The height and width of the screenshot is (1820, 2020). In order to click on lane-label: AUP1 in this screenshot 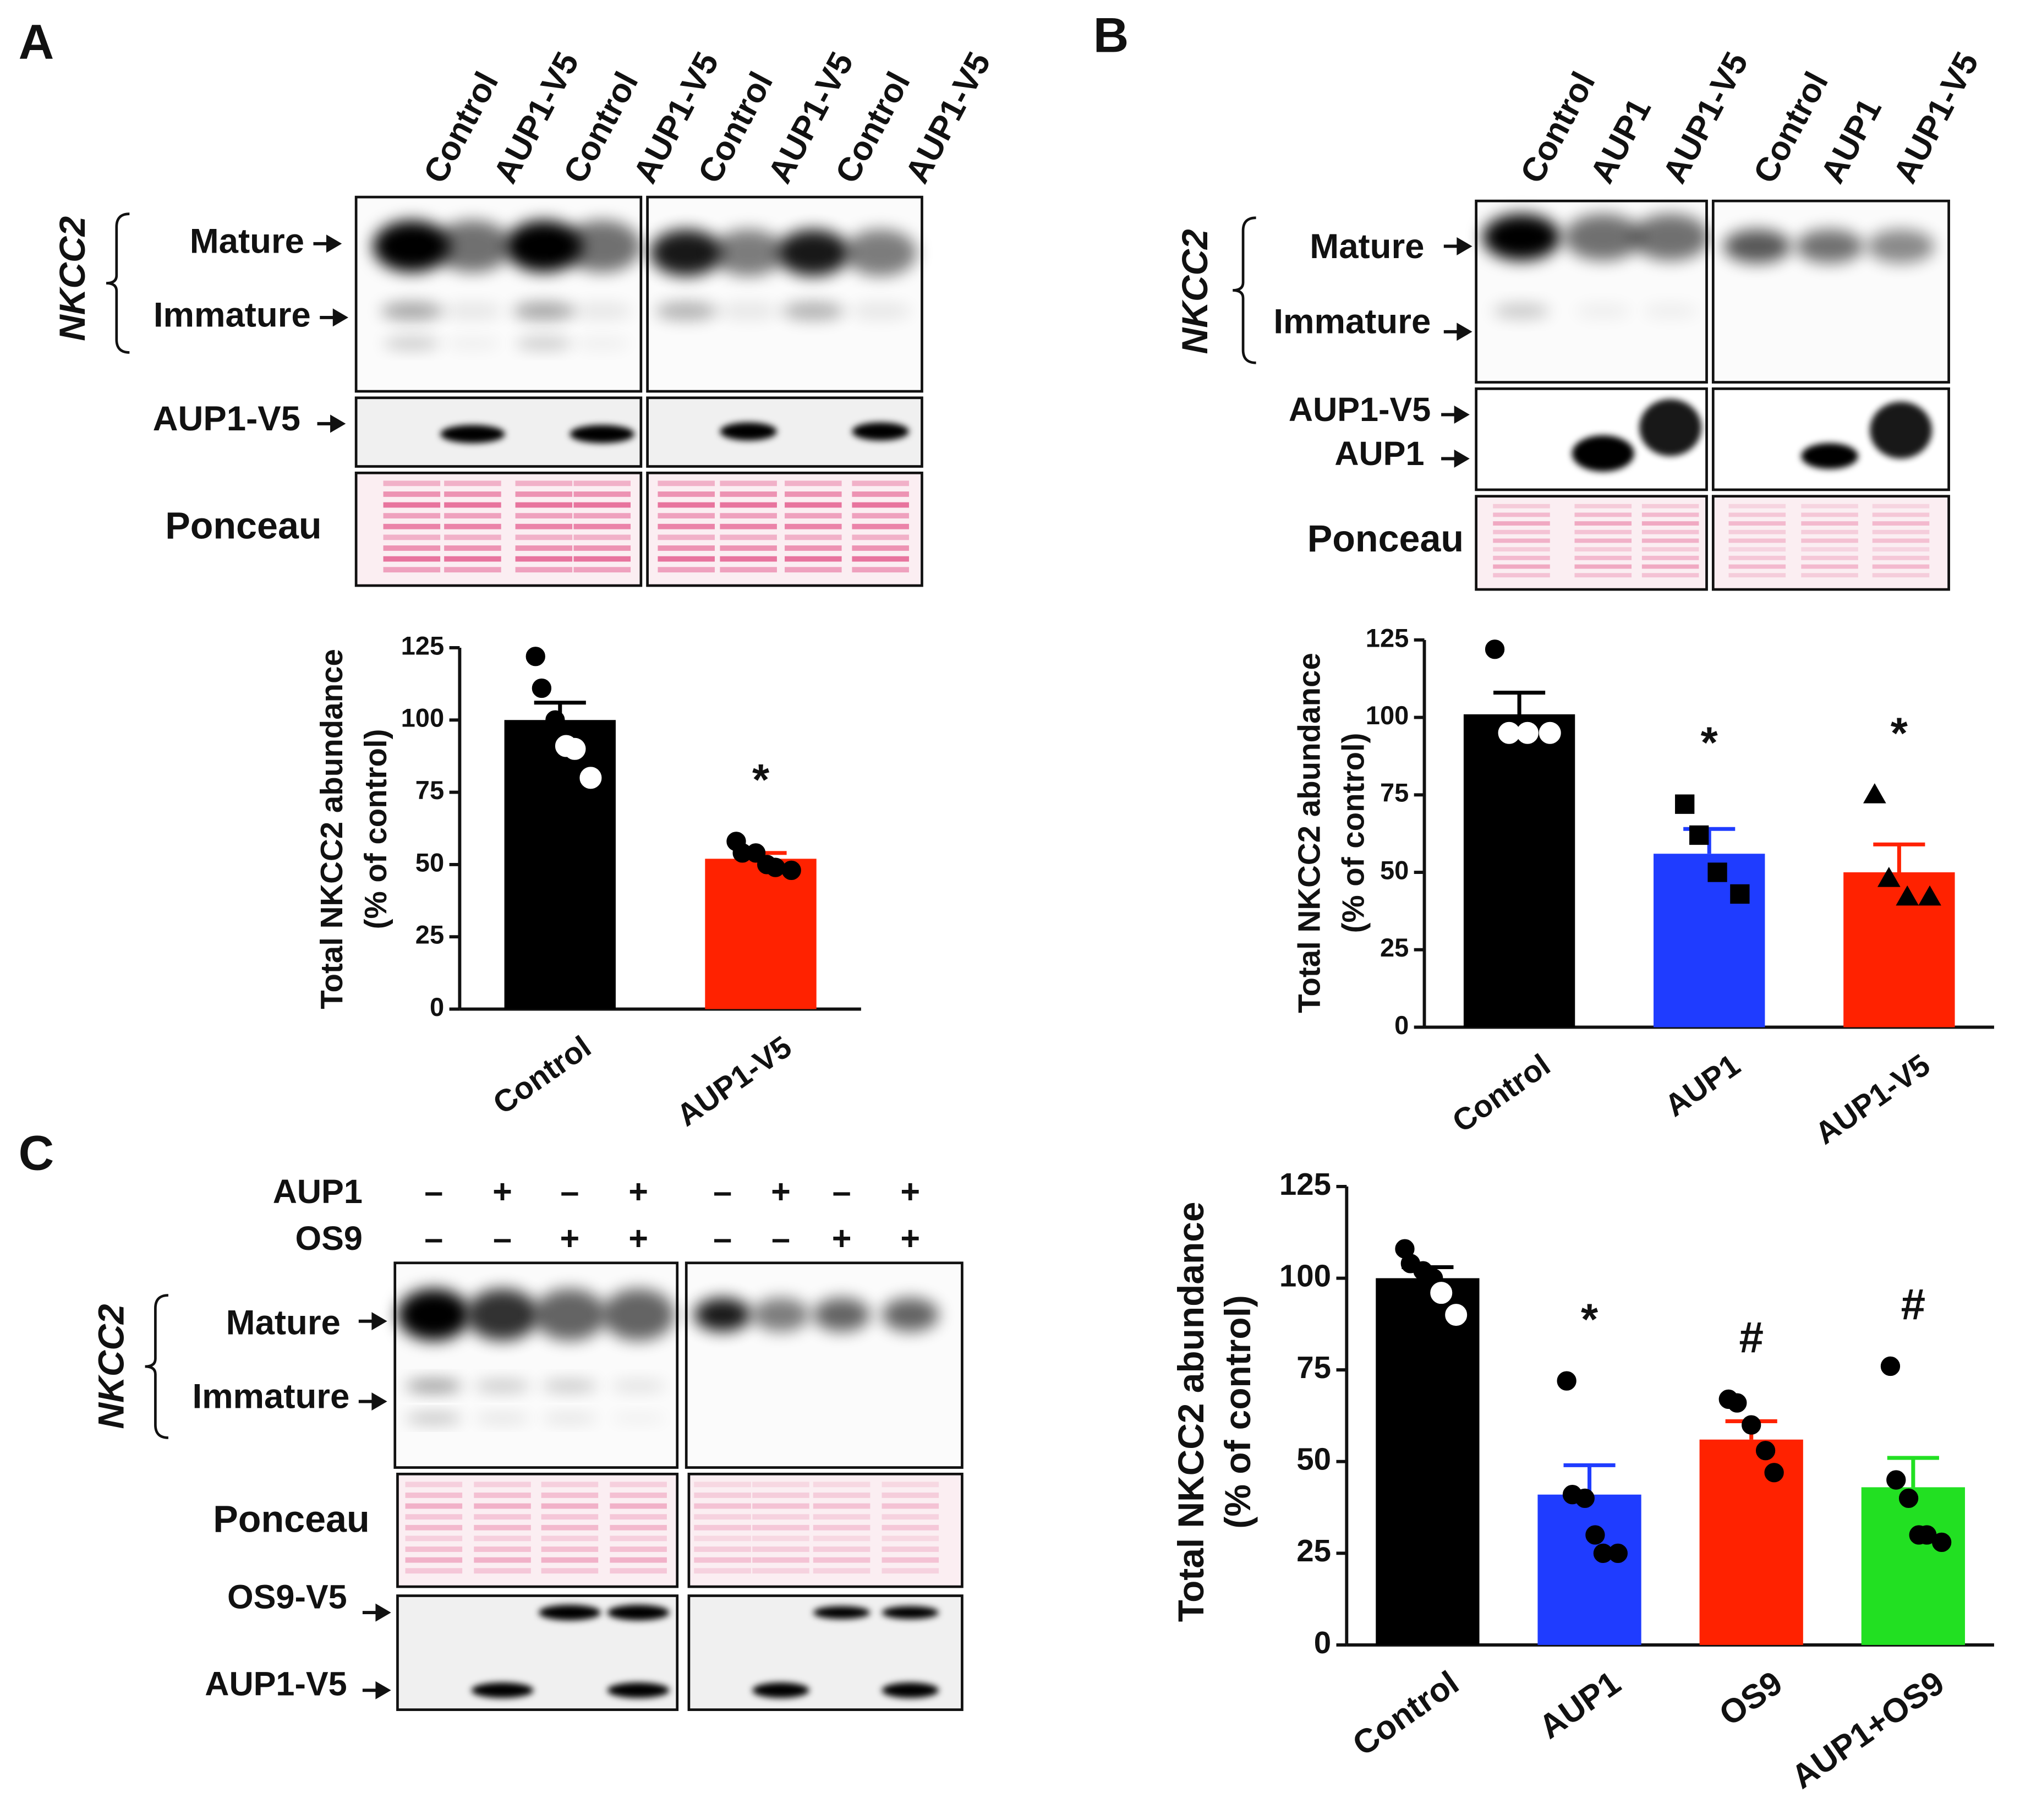, I will do `click(1620, 140)`.